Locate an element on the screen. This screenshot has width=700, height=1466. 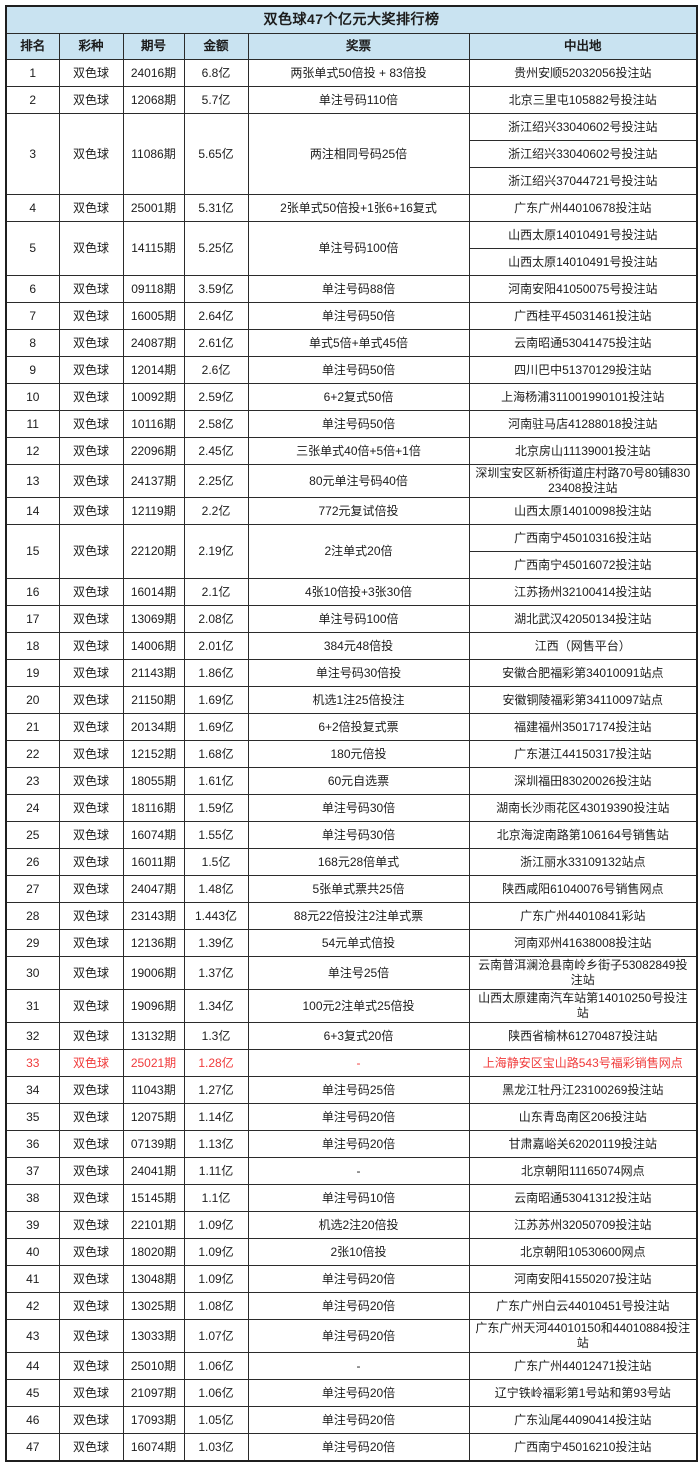
period-cell: 20134期 is located at coordinates (153, 727).